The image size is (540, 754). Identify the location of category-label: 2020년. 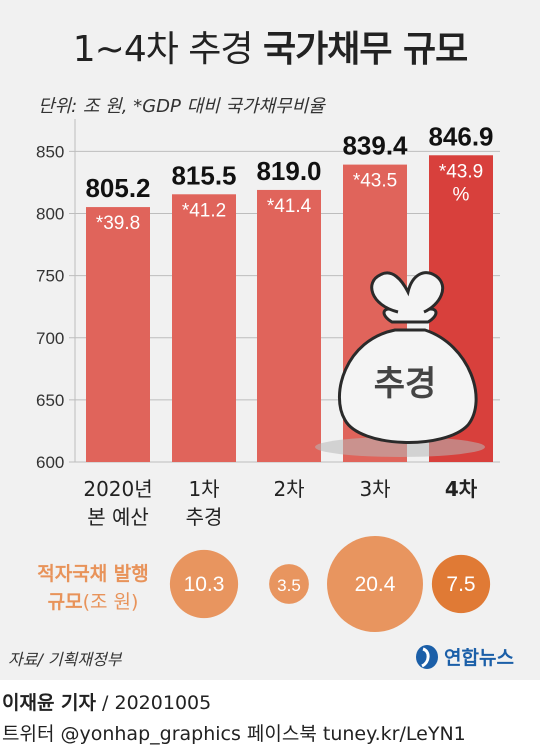
(117, 489).